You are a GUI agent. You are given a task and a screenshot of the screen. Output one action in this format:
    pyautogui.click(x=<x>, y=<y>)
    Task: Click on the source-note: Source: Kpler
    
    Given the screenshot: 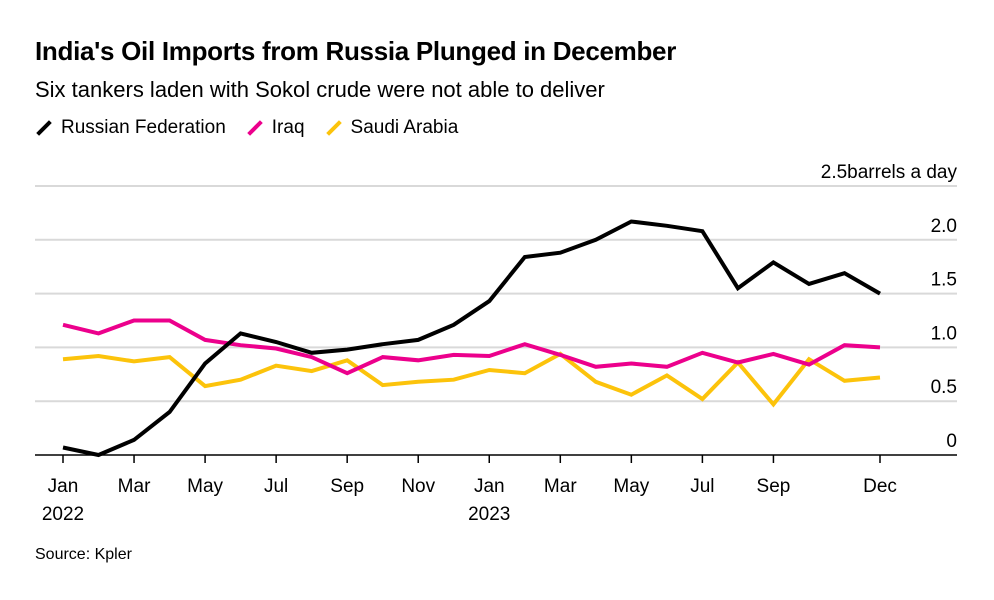 What is the action you would take?
    pyautogui.click(x=83, y=554)
    